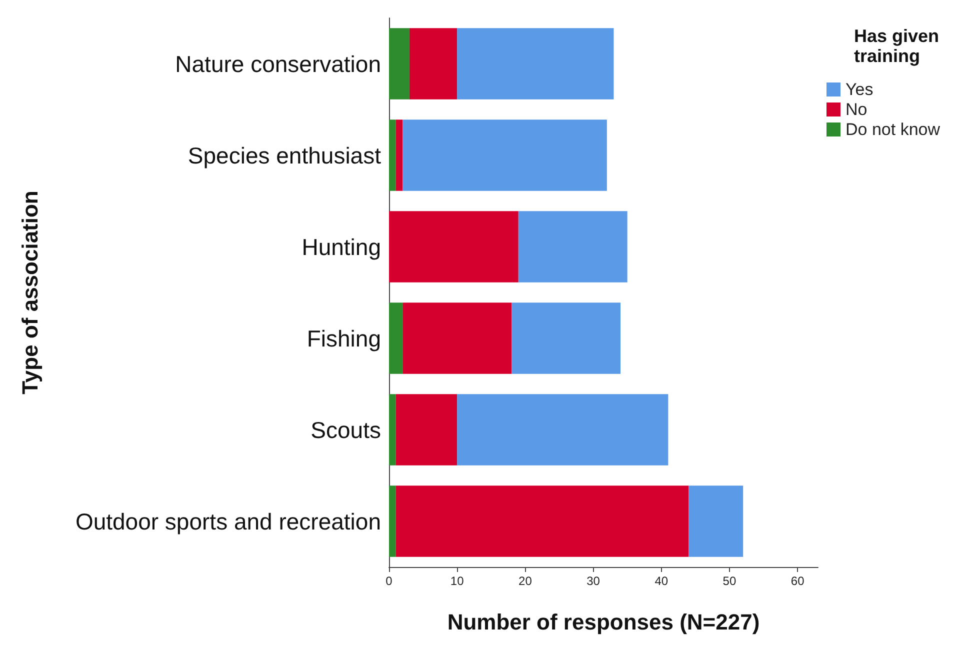 The width and height of the screenshot is (955, 646). I want to click on x-tick-label: 0, so click(389, 581).